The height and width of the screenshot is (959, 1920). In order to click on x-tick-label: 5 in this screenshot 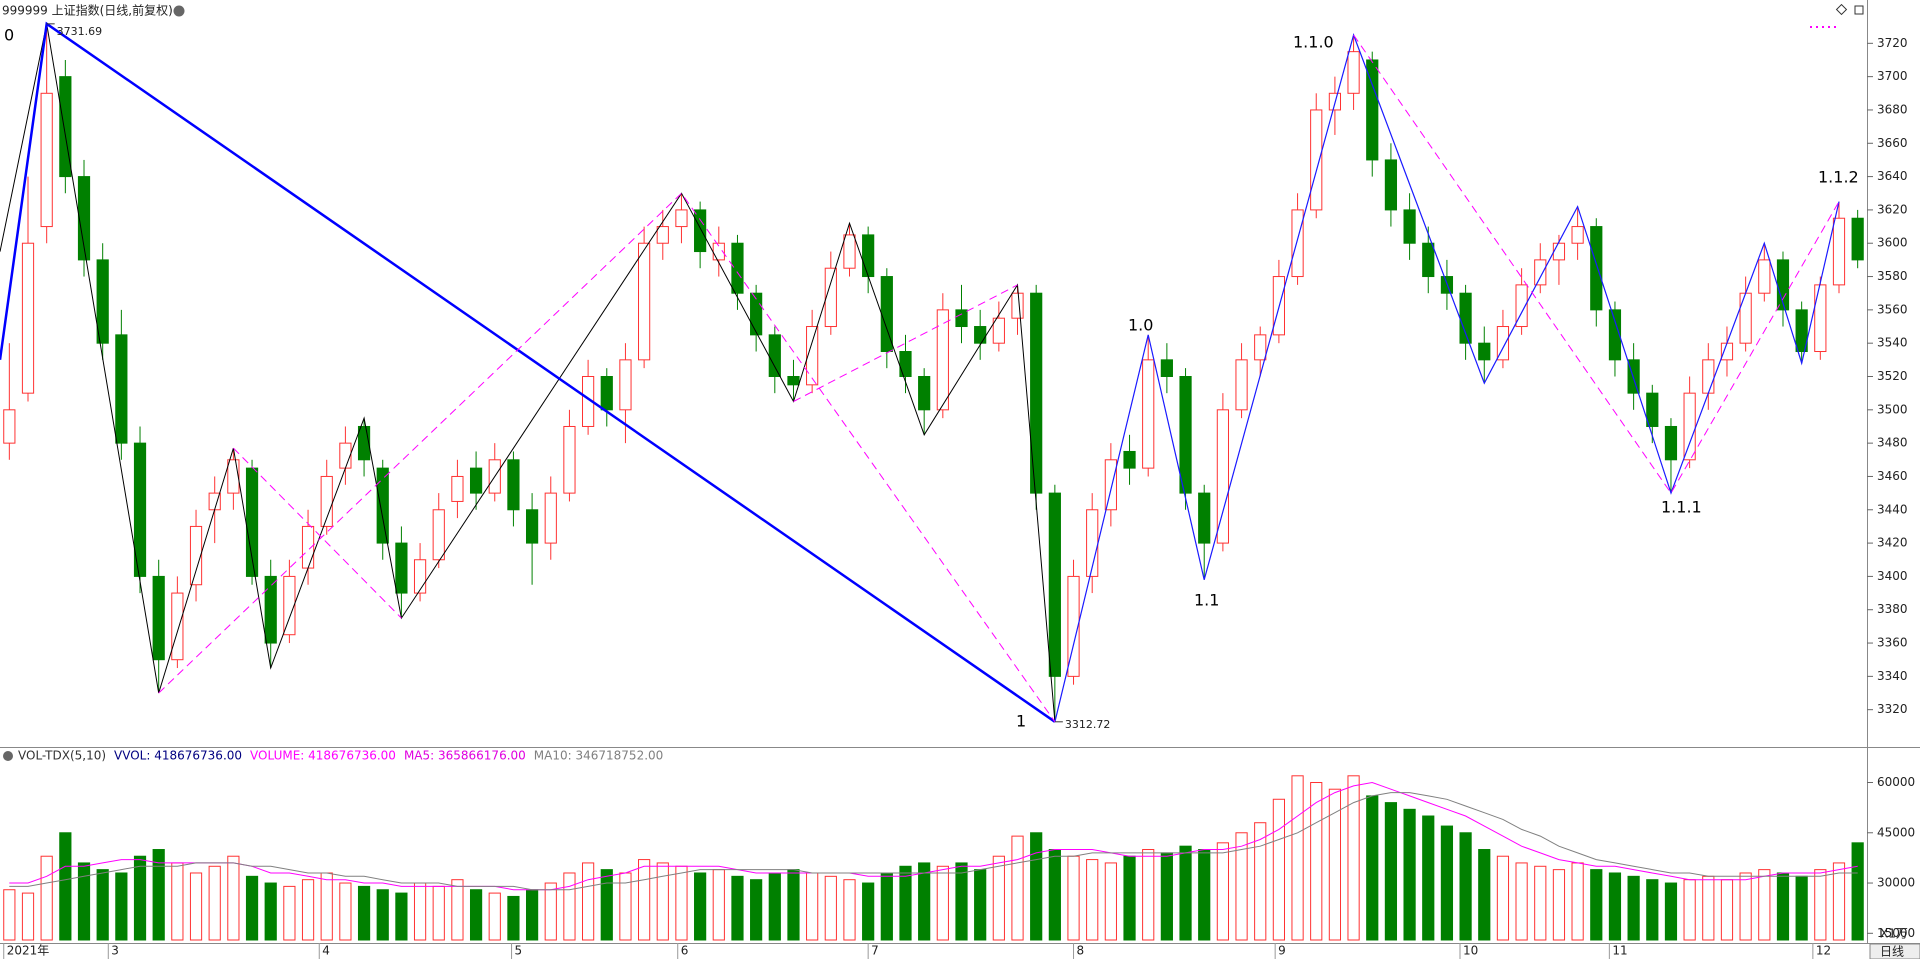, I will do `click(519, 951)`.